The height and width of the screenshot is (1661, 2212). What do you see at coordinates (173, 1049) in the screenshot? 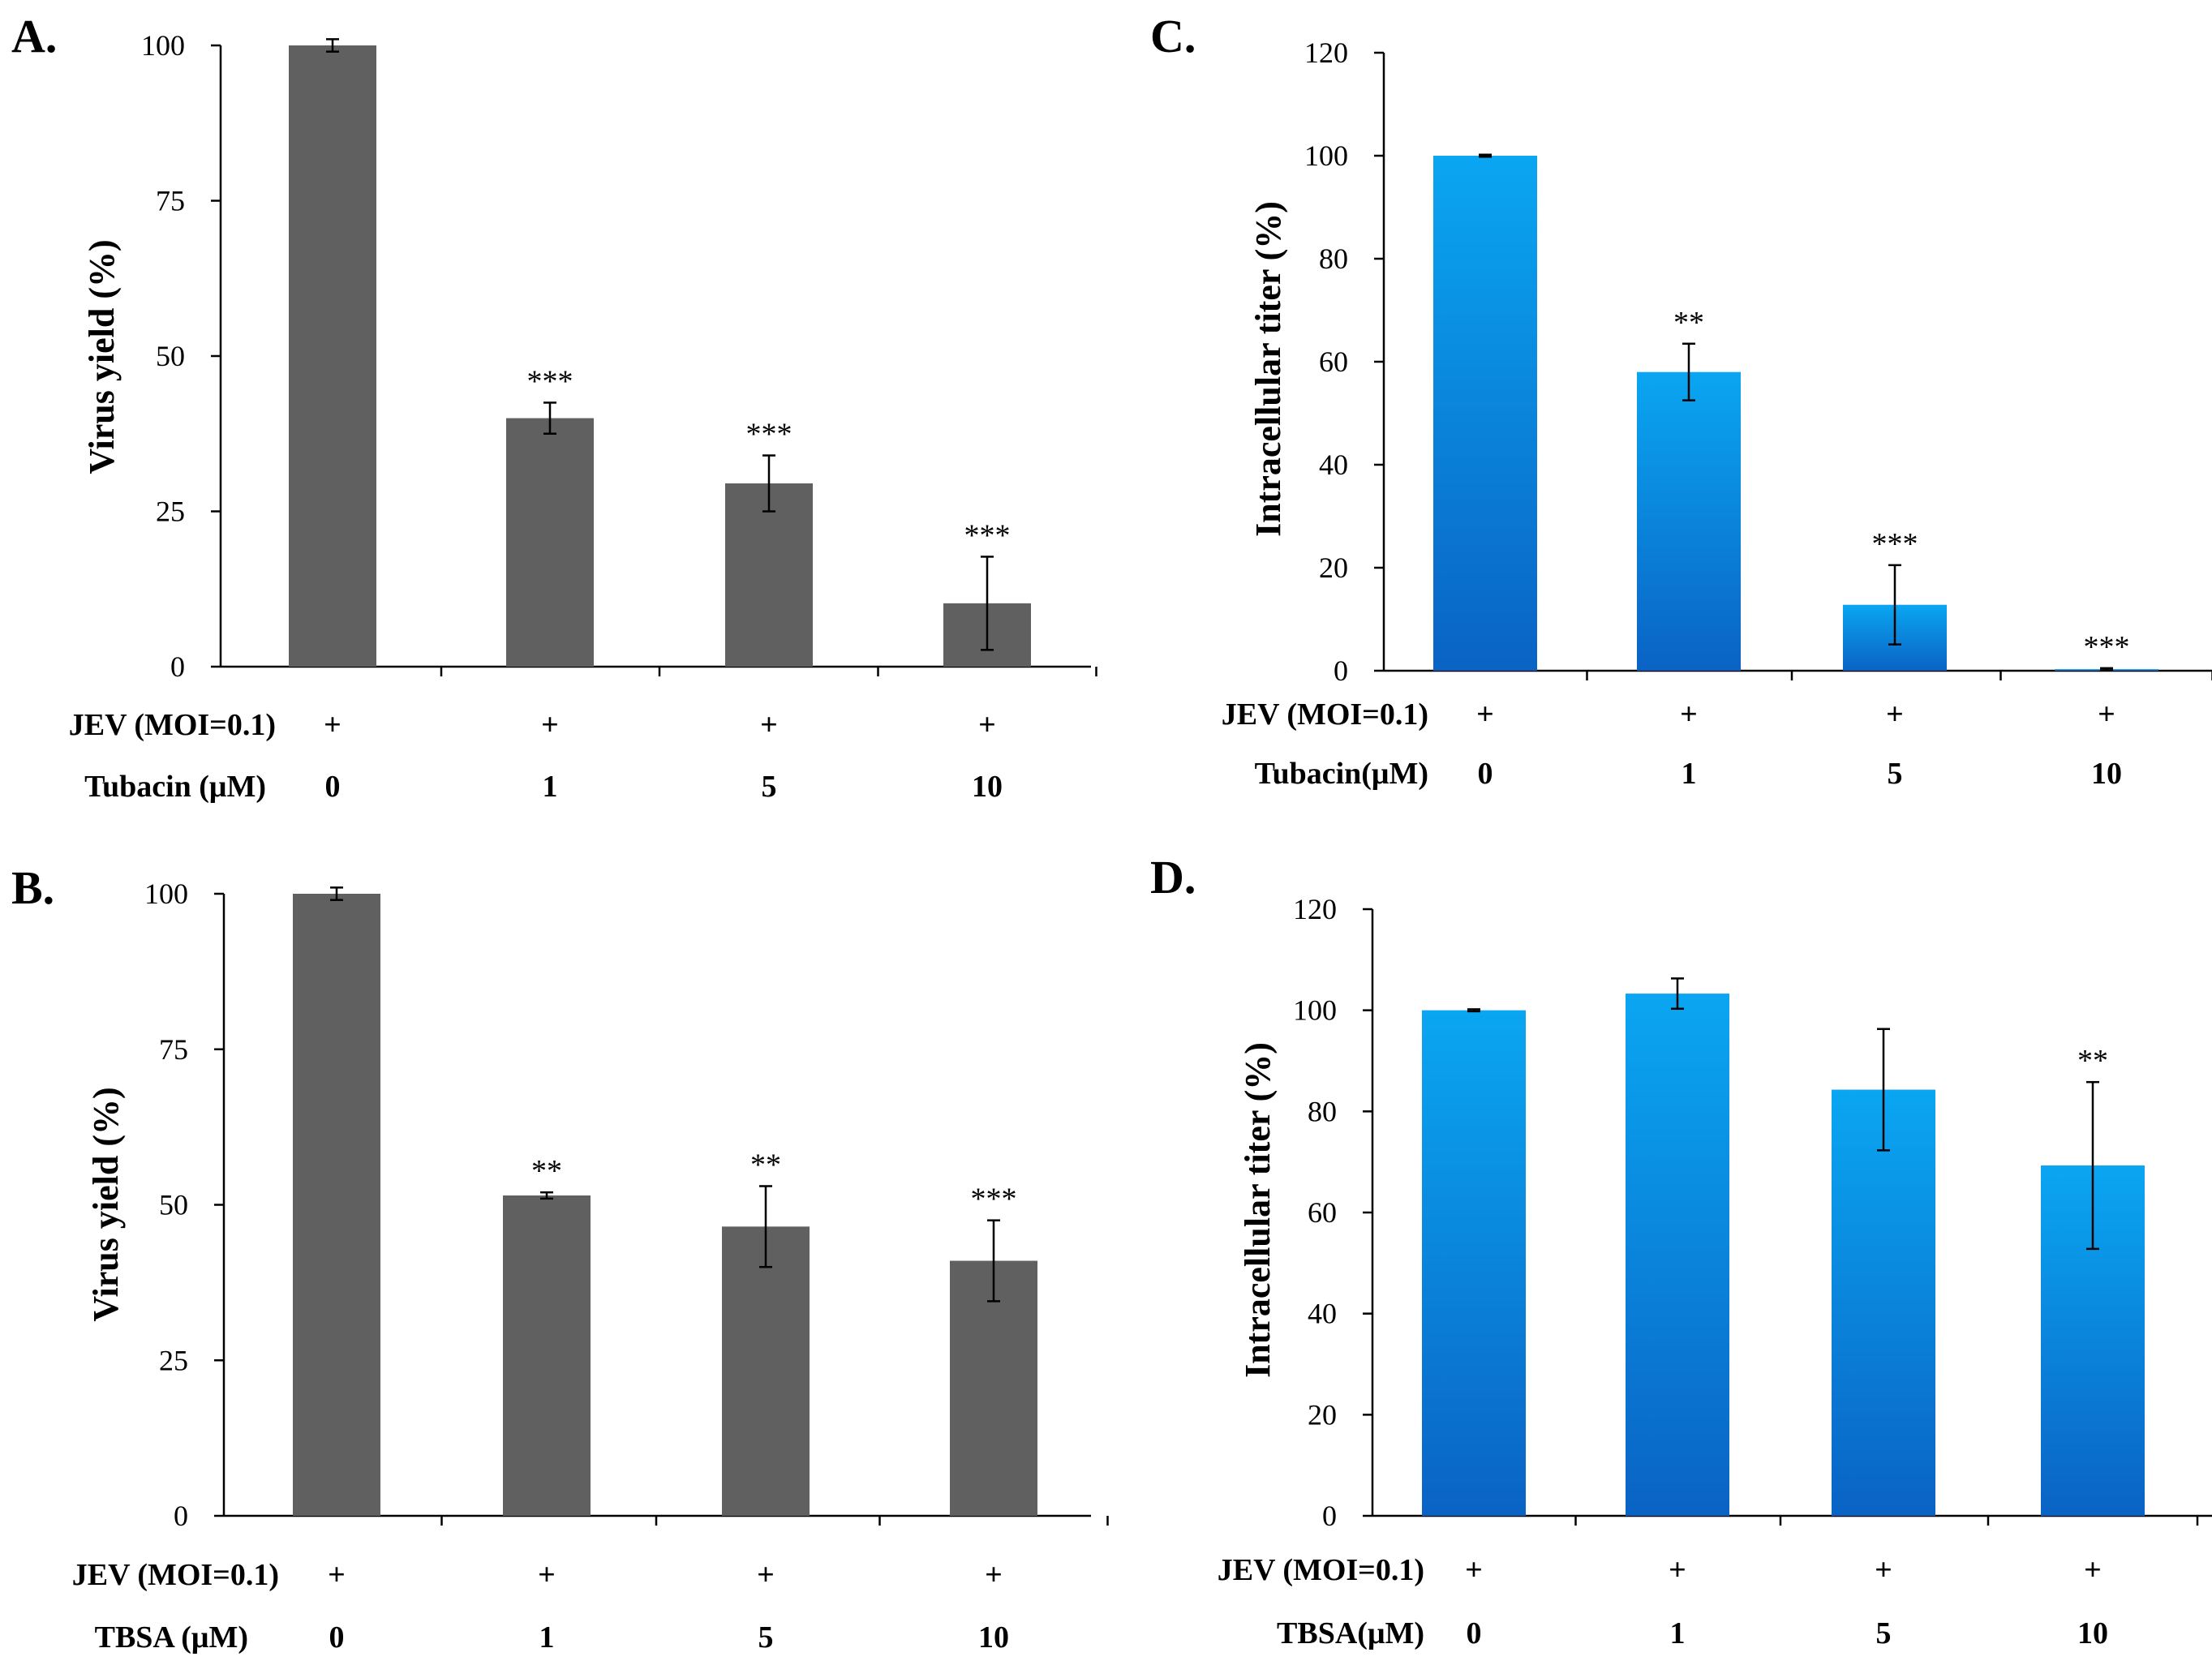
I see `panel-b-y-tick-label: 75` at bounding box center [173, 1049].